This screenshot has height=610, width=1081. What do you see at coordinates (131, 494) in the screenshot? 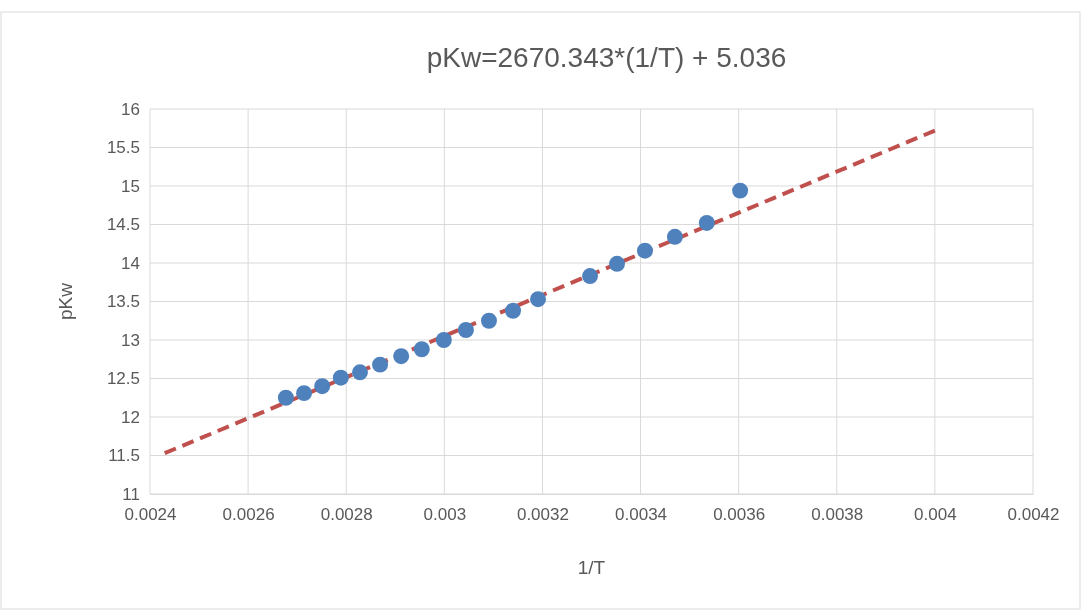
I see `y-tick-label: 11` at bounding box center [131, 494].